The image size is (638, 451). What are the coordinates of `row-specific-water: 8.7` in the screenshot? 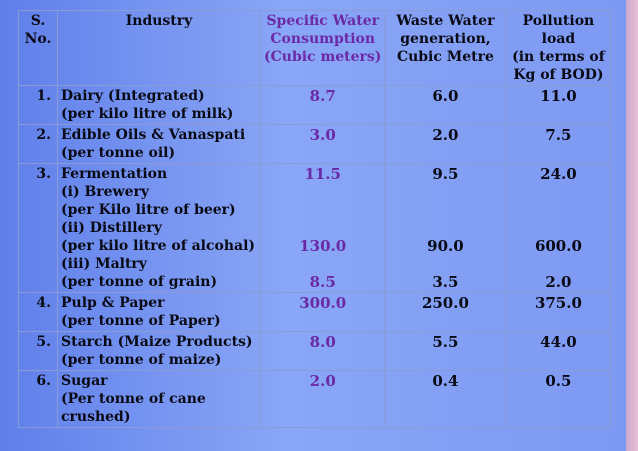 It's located at (322, 105).